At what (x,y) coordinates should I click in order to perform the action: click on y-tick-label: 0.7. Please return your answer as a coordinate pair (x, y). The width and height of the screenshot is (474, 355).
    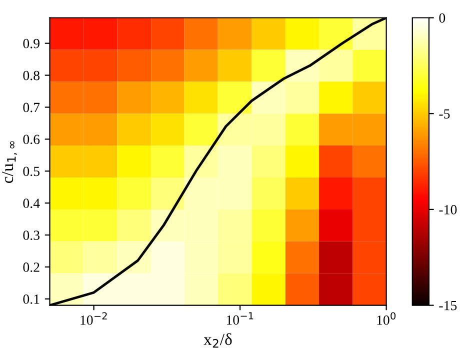
    Looking at the image, I should click on (31, 107).